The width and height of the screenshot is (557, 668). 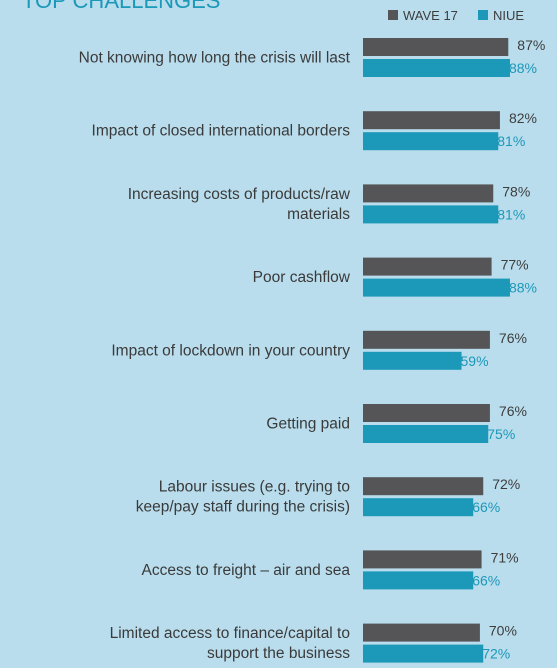 What do you see at coordinates (503, 631) in the screenshot?
I see `data-label-wave17: 70%` at bounding box center [503, 631].